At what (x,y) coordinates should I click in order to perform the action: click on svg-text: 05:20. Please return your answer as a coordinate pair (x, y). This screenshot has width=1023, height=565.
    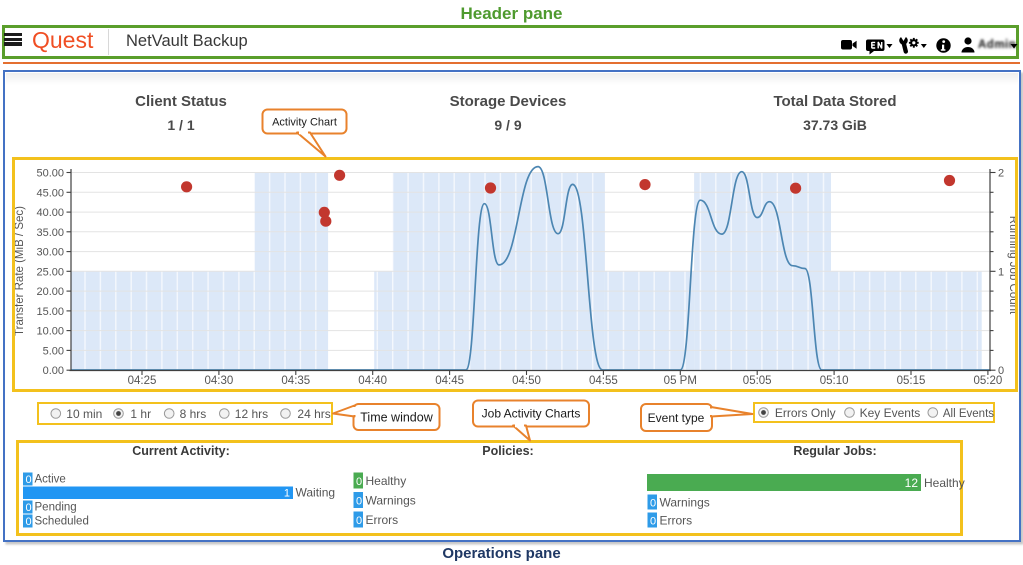
    Looking at the image, I should click on (988, 381).